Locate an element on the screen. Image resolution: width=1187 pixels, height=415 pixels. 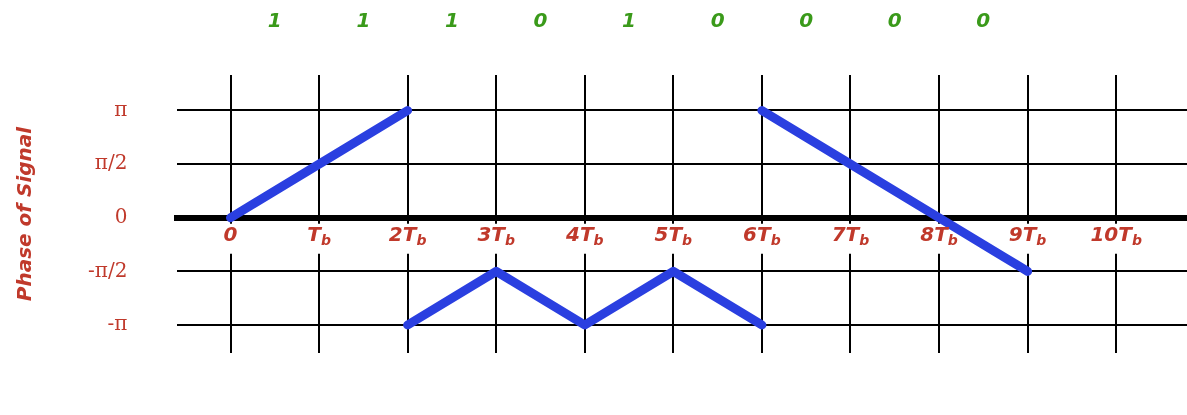
y-tick-label: π is located at coordinates (121, 108).